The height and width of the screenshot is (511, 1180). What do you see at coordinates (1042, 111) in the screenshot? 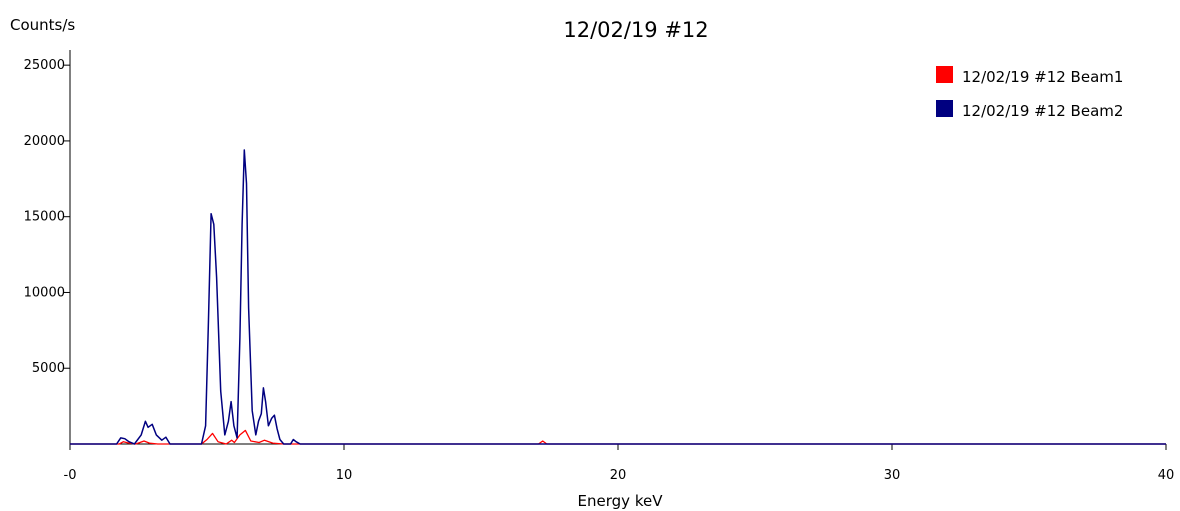
I see `legend-label: 12/02/19 #12 Beam2` at bounding box center [1042, 111].